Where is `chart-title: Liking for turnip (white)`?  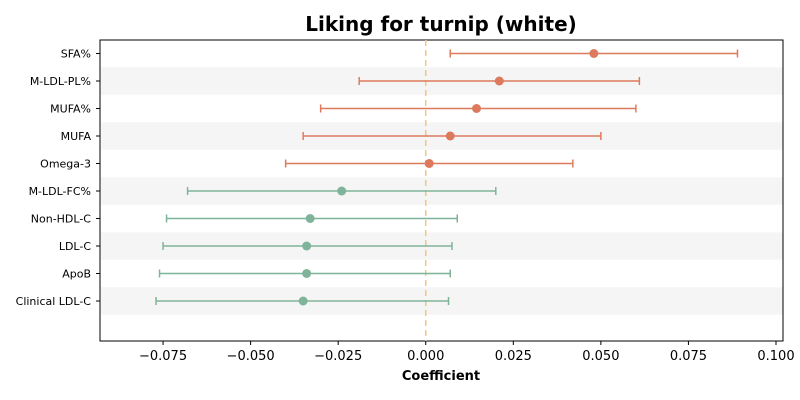 chart-title: Liking for turnip (white) is located at coordinates (441, 24).